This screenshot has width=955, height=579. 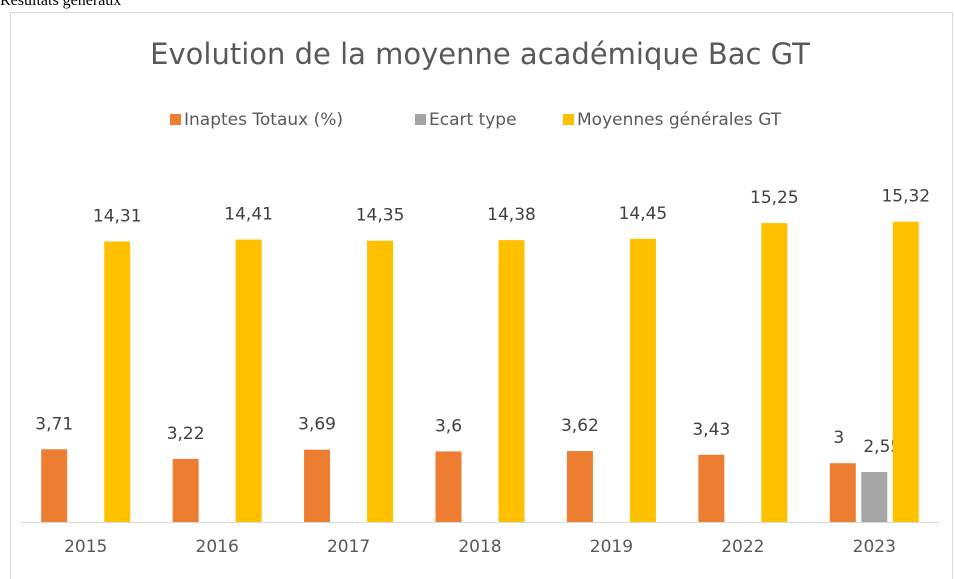 What do you see at coordinates (85, 547) in the screenshot?
I see `x-tick-label: 2015` at bounding box center [85, 547].